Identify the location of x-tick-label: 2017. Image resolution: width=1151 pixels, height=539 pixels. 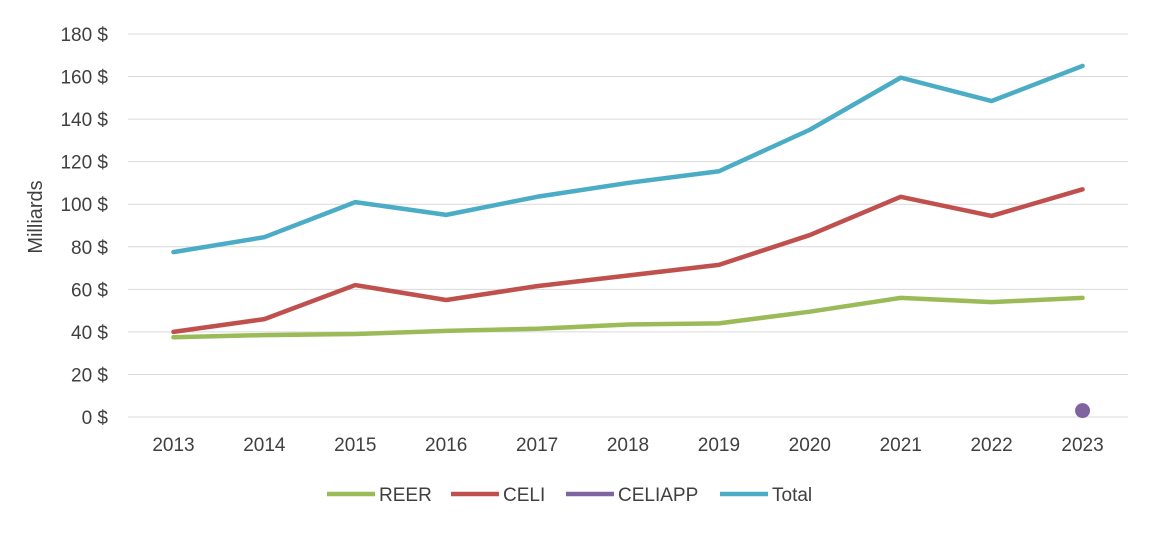
(537, 445).